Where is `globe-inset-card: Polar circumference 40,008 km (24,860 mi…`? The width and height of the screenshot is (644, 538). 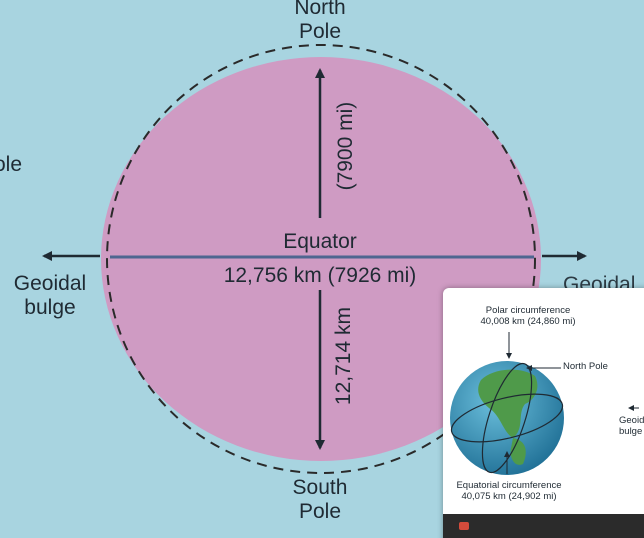
globe-inset-card: Polar circumference 40,008 km (24,860 mi… is located at coordinates (543, 413).